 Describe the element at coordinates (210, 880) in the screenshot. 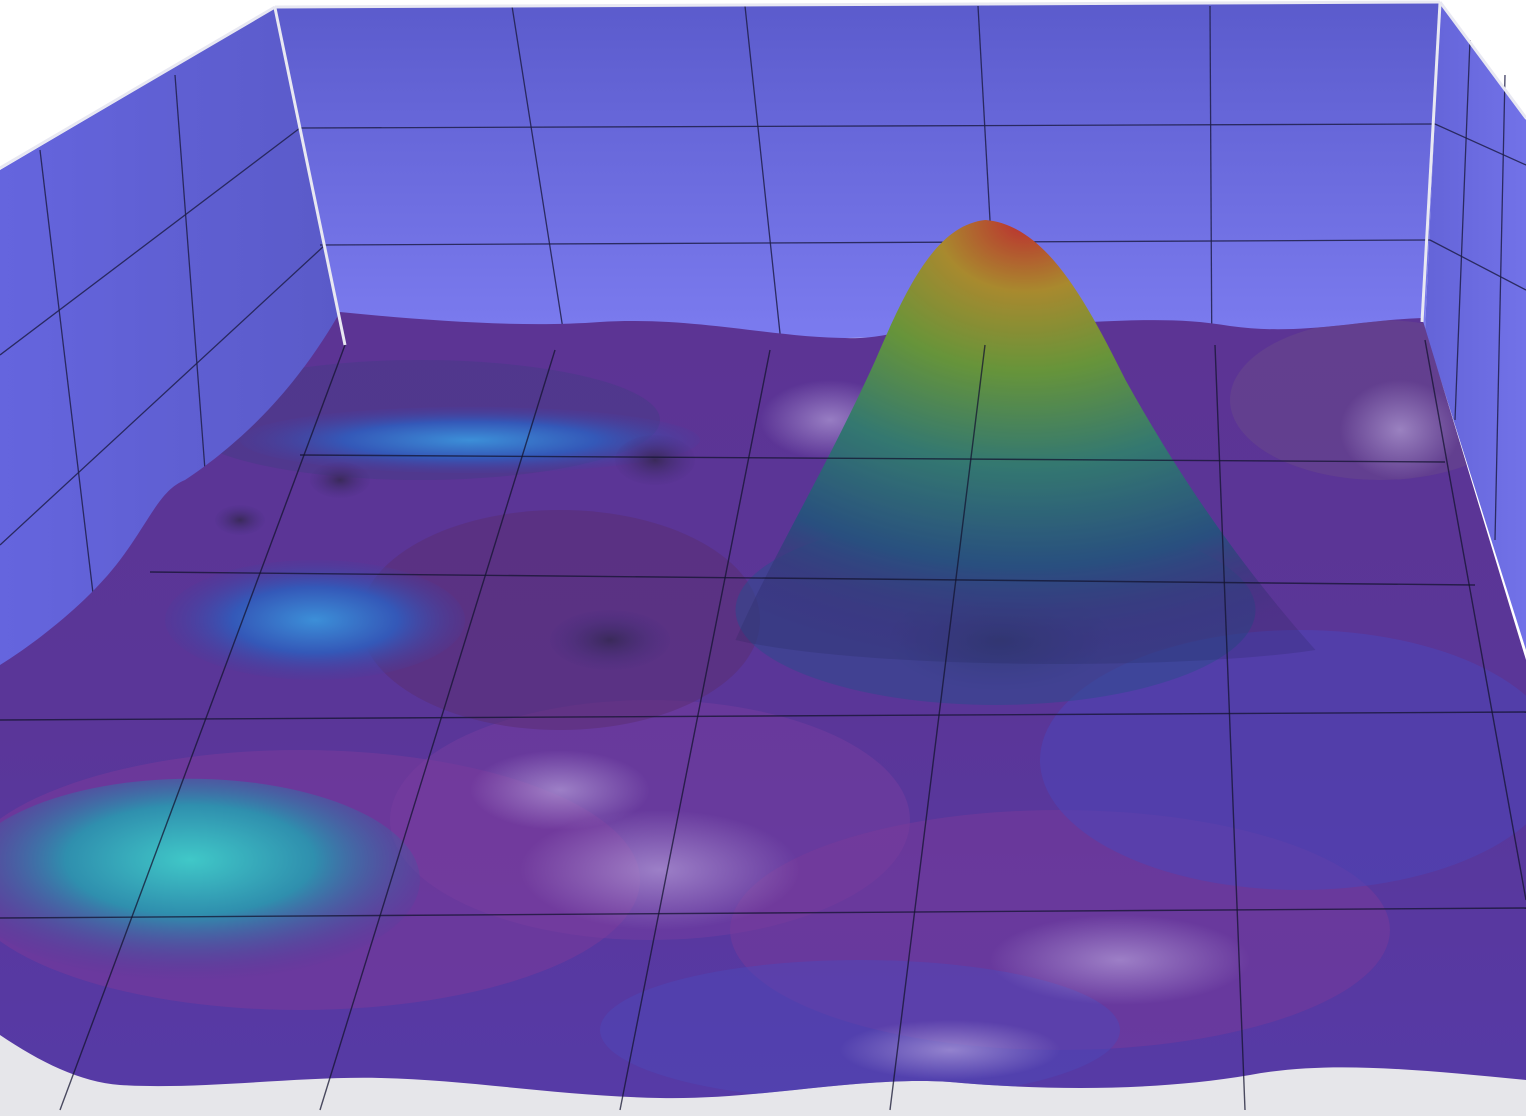

I see `peak-front-left` at that location.